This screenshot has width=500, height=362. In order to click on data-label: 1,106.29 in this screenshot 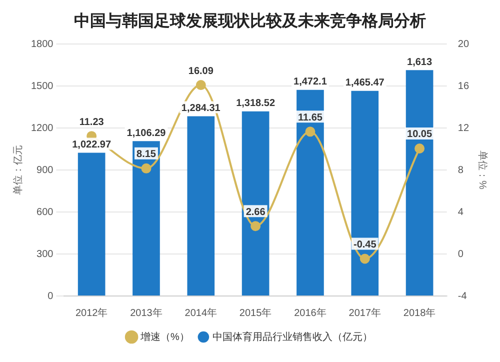, I will do `click(146, 133)`.